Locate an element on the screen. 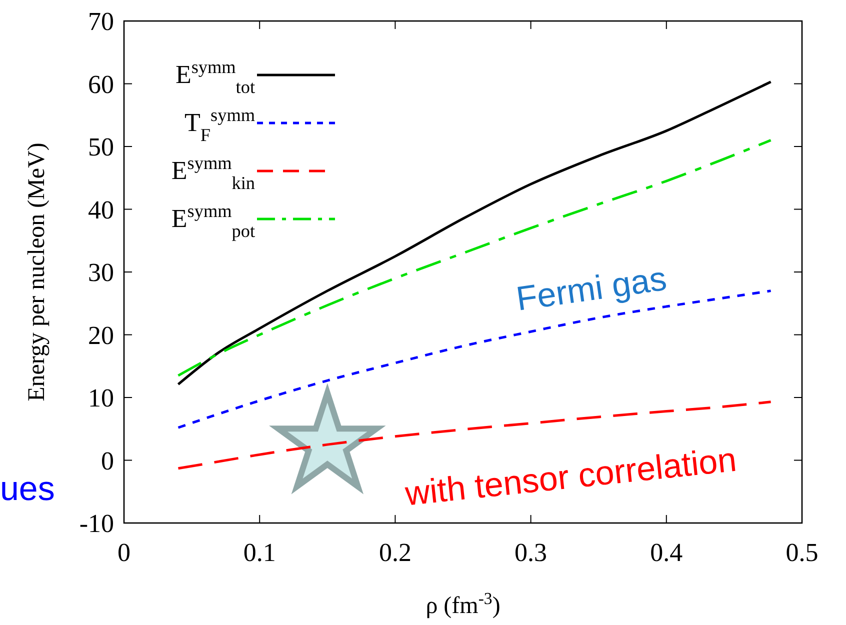 The image size is (846, 625). y-tick-label: -10 is located at coordinates (96, 523).